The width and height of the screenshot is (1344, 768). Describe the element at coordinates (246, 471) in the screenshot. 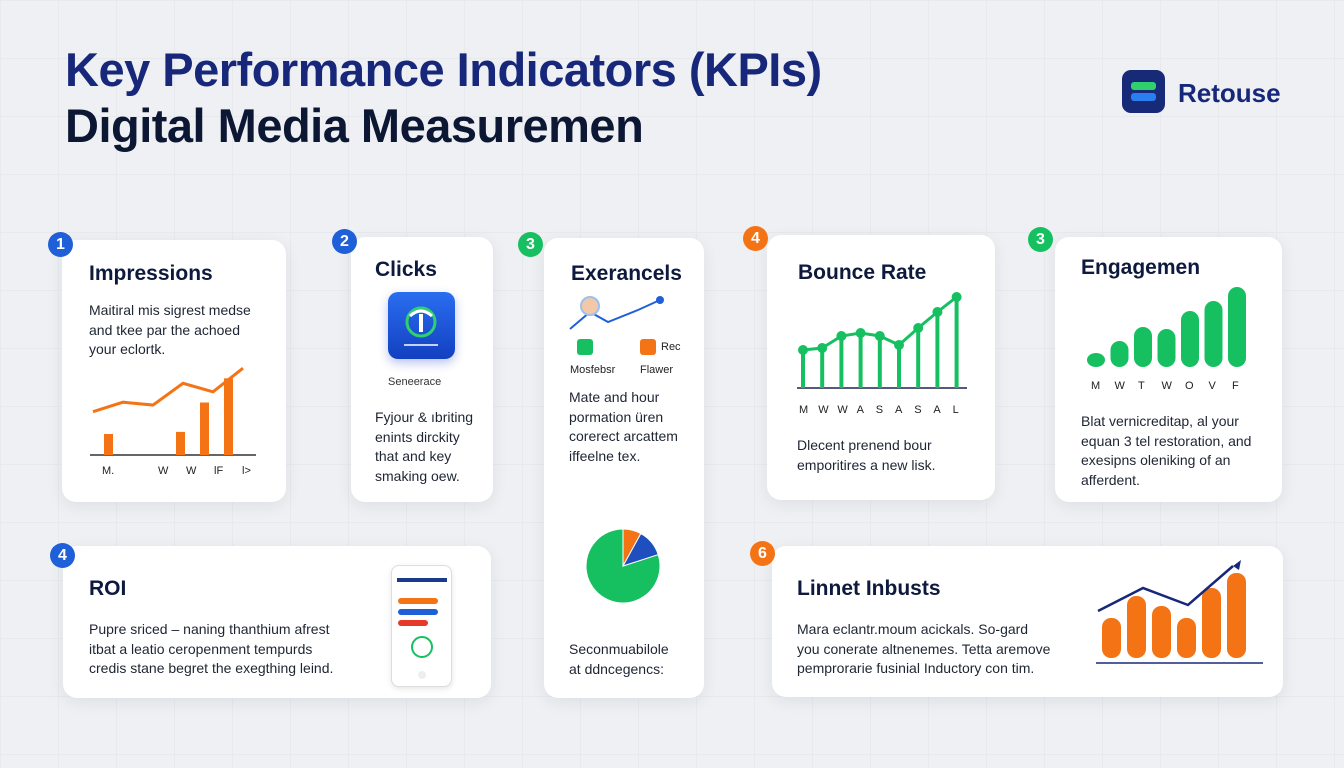

I see `tick-label: l>` at that location.